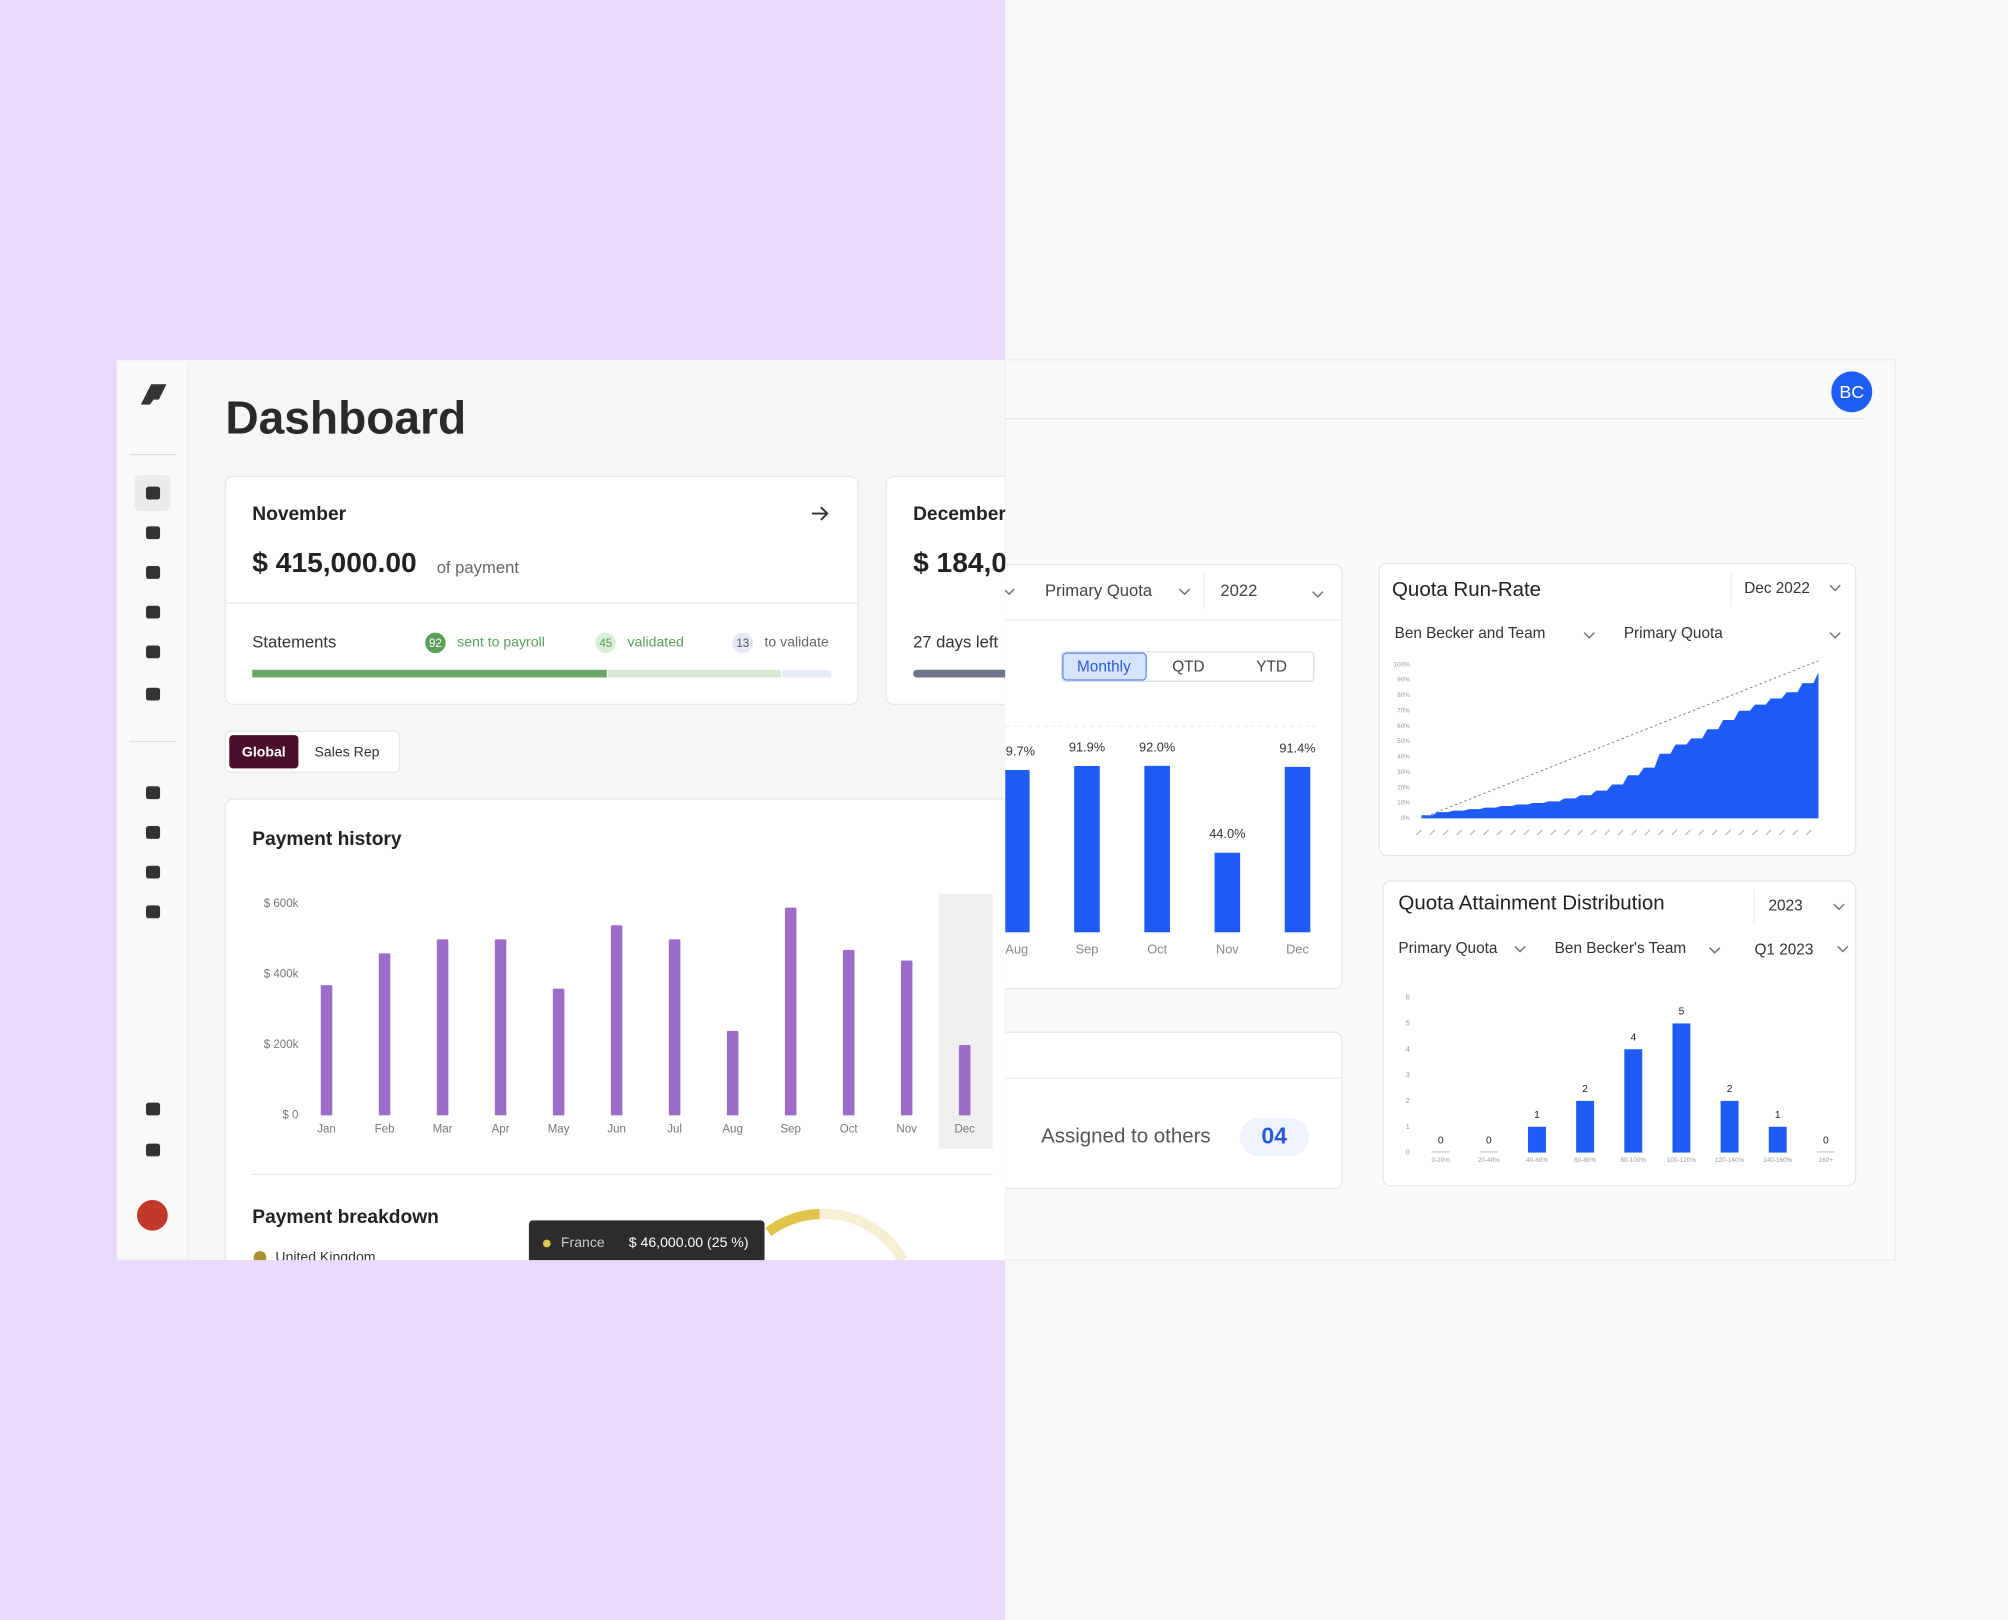 The image size is (2008, 1620). Describe the element at coordinates (1633, 1037) in the screenshot. I see `data-label: 4` at that location.